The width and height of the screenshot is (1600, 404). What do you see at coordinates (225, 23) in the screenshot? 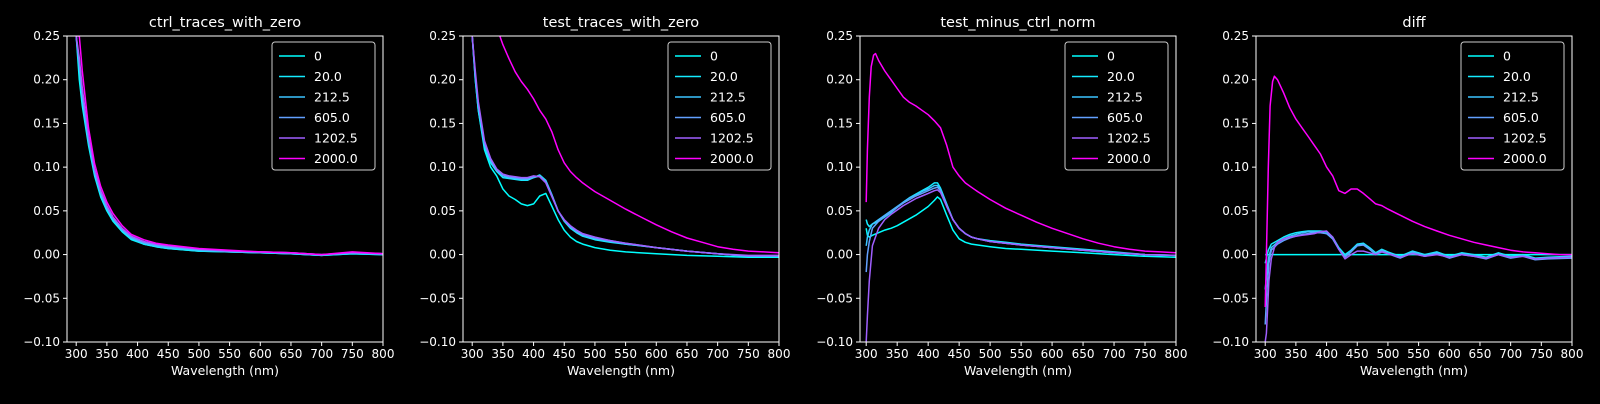
I see `chart-title: ctrl_traces_with_zero` at bounding box center [225, 23].